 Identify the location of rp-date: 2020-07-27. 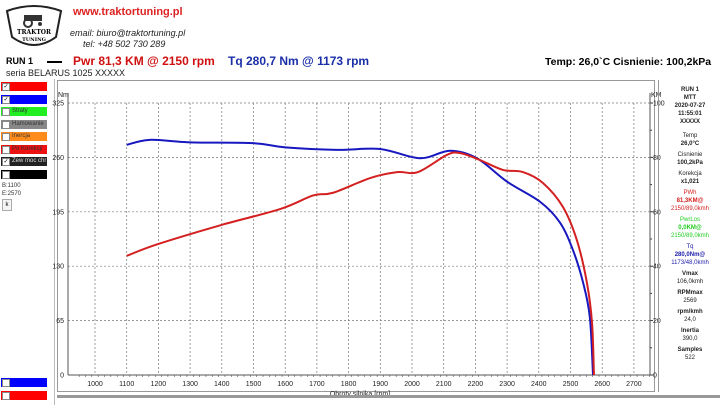
(690, 106).